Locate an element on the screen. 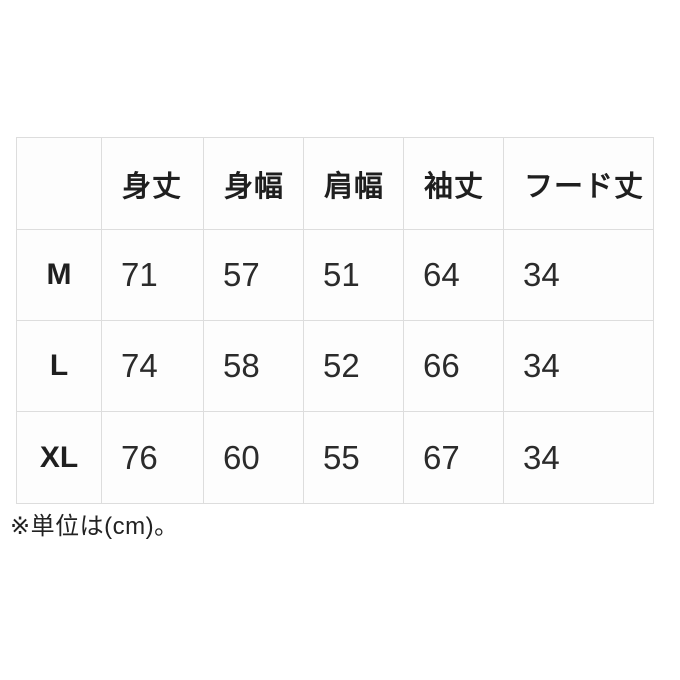  data-cell: 60 is located at coordinates (253, 457).